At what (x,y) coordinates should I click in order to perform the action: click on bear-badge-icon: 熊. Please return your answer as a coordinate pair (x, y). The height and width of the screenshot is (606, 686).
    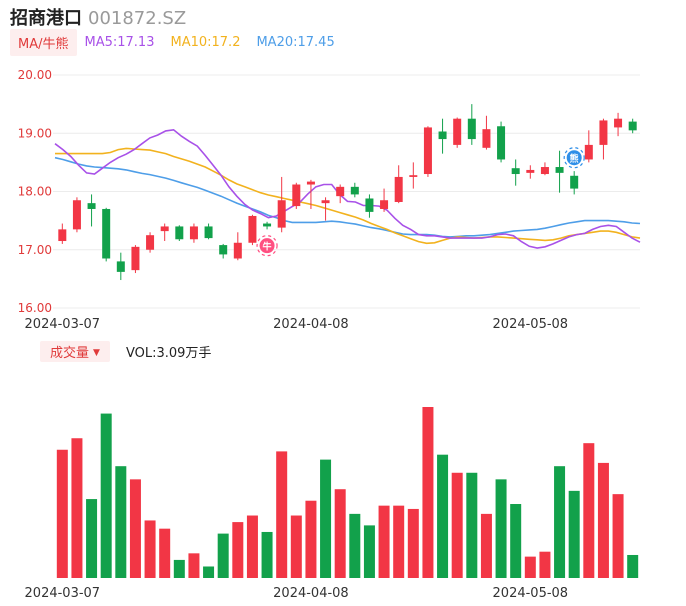
    Looking at the image, I should click on (574, 158).